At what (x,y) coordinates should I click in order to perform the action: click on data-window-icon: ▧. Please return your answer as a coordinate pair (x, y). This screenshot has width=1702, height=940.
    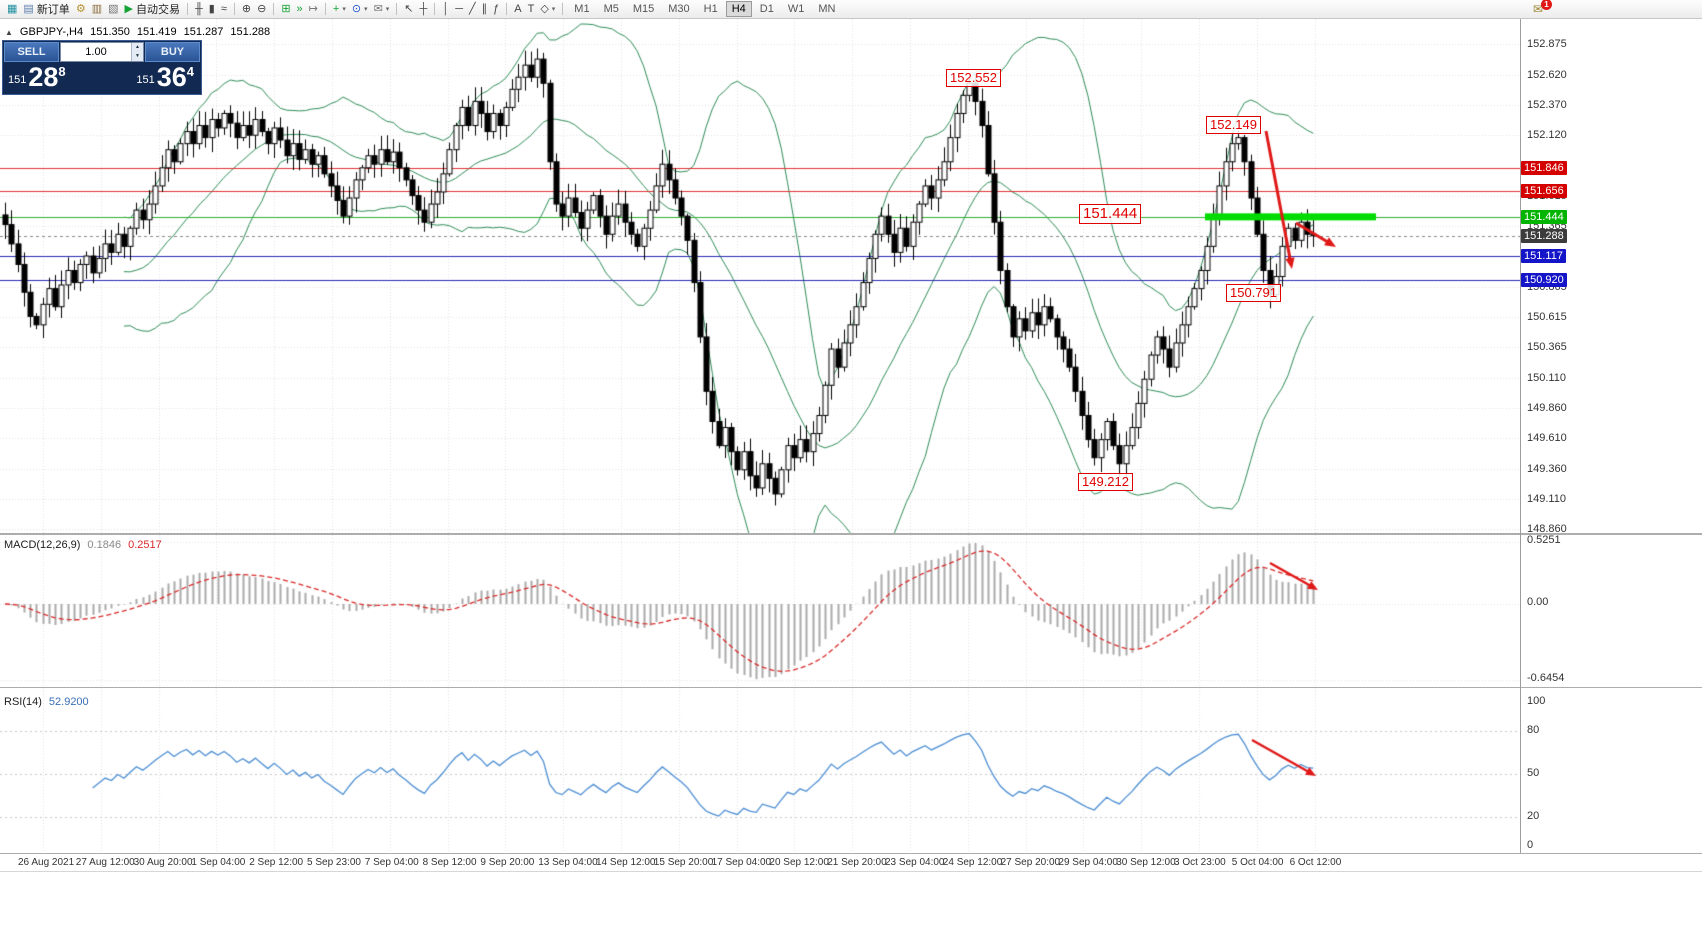
    Looking at the image, I should click on (113, 9).